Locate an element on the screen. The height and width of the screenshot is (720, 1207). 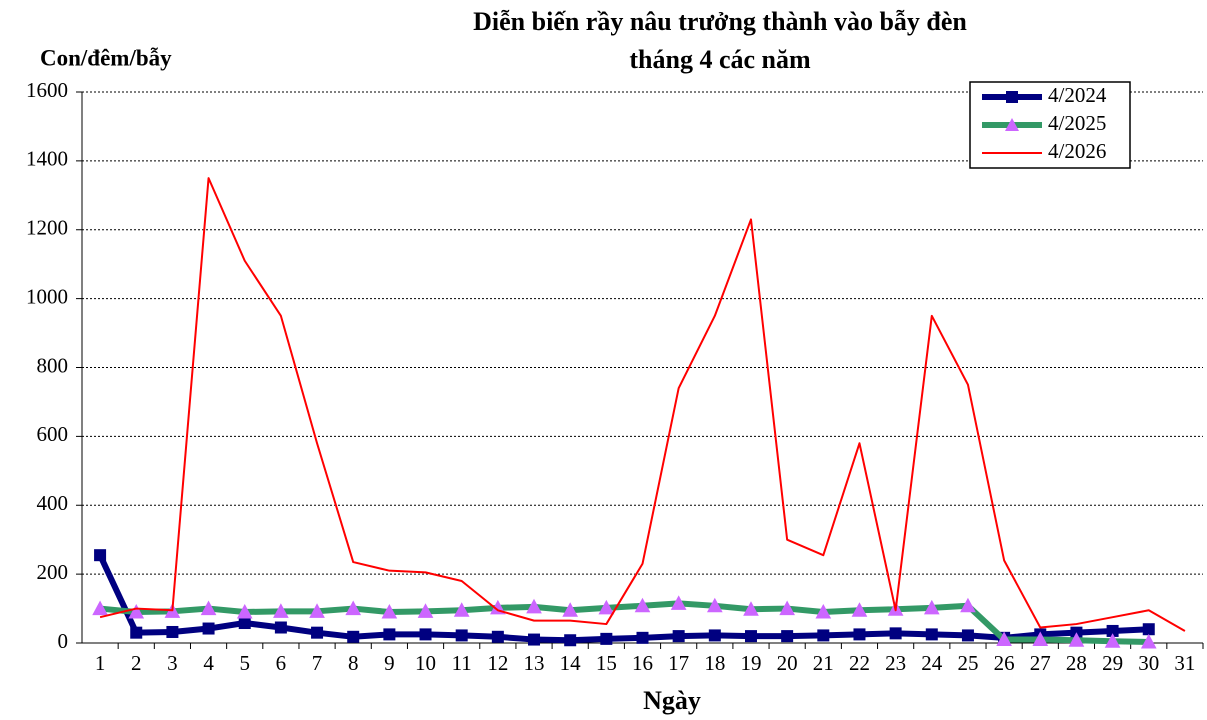
x-tick-label: 14 is located at coordinates (571, 663).